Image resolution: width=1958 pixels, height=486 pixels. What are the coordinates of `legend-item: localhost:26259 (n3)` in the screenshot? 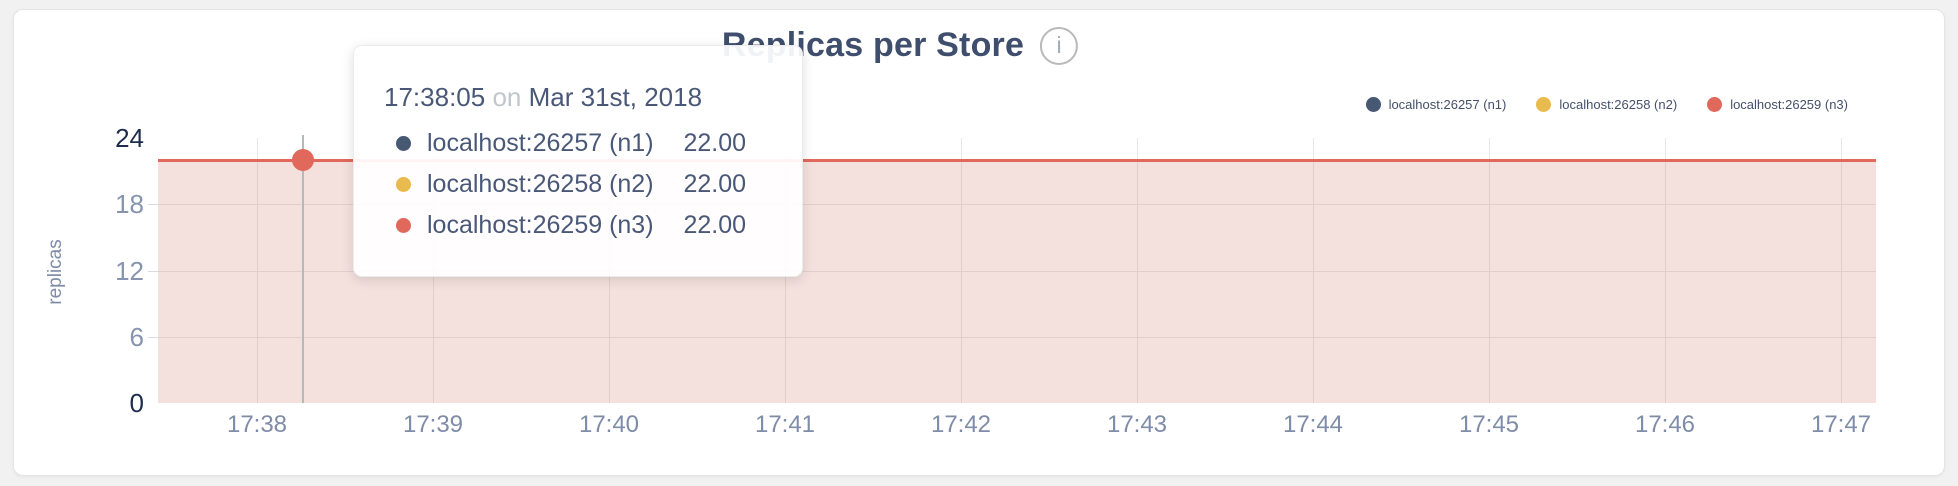 It's located at (1777, 104).